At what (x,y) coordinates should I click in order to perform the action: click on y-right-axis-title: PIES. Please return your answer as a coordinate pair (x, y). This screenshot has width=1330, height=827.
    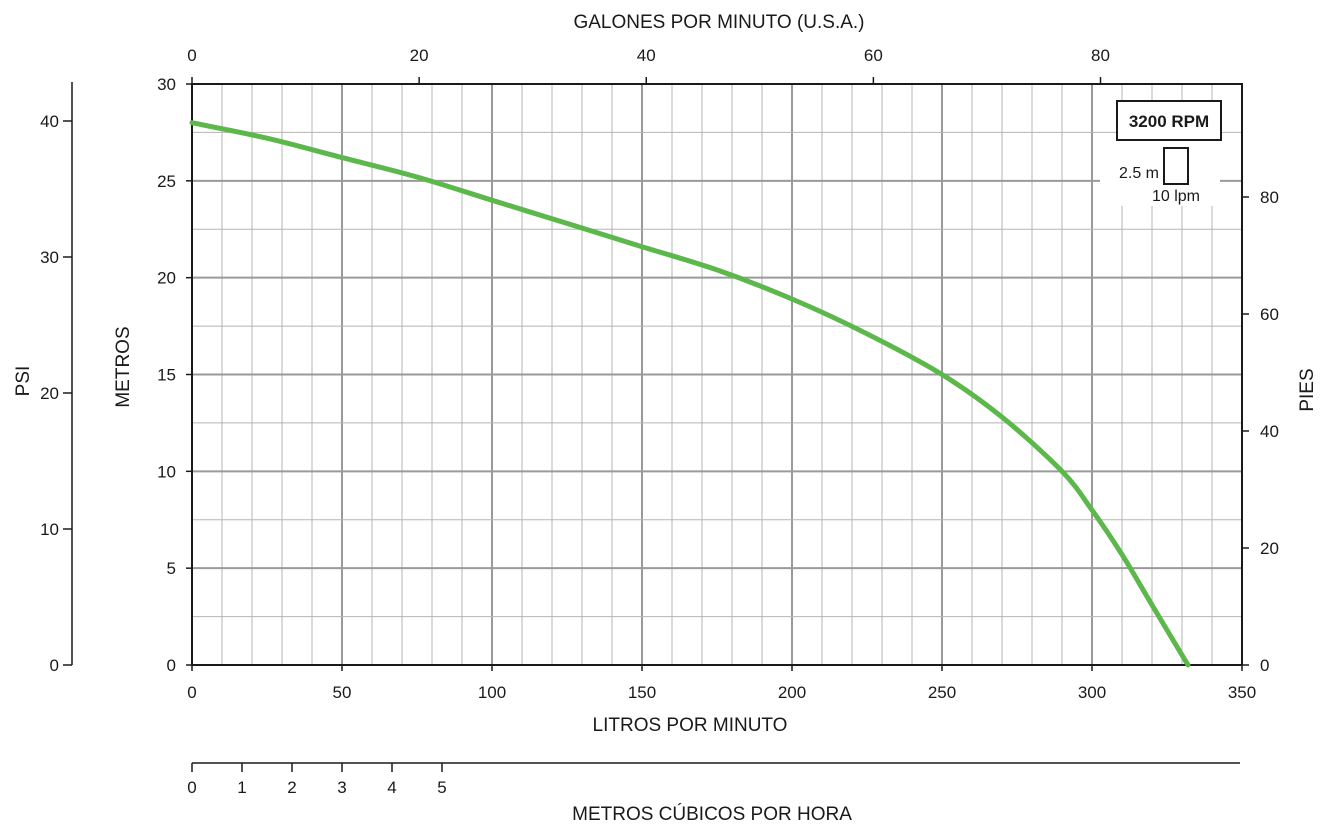
    Looking at the image, I should click on (1307, 389).